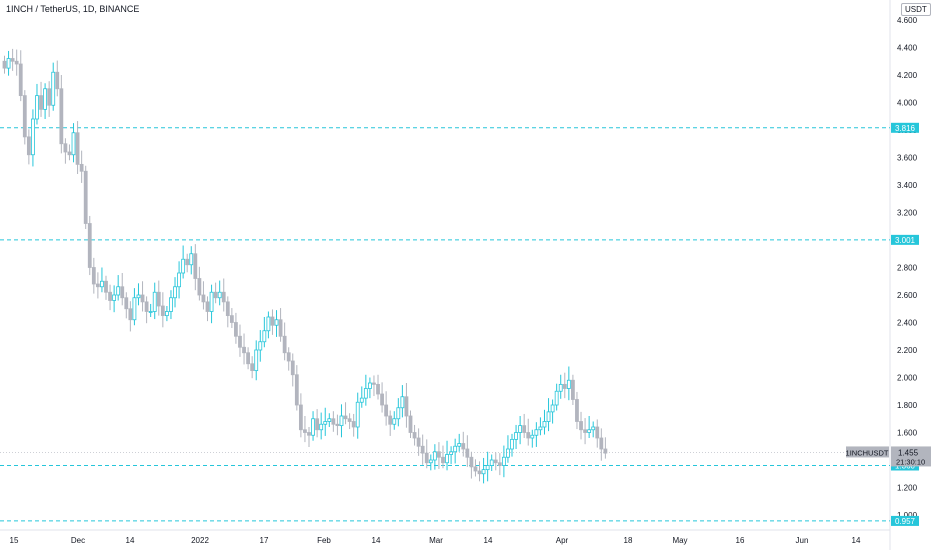 This screenshot has width=932, height=550. Describe the element at coordinates (916, 9) in the screenshot. I see `currency-badge: USDT` at that location.